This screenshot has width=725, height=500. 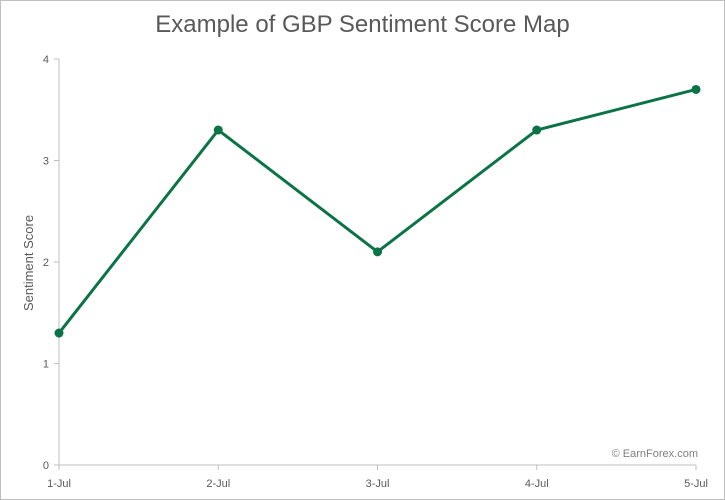 What do you see at coordinates (51, 263) in the screenshot?
I see `y-ticks: 0 1 2 3 4` at bounding box center [51, 263].